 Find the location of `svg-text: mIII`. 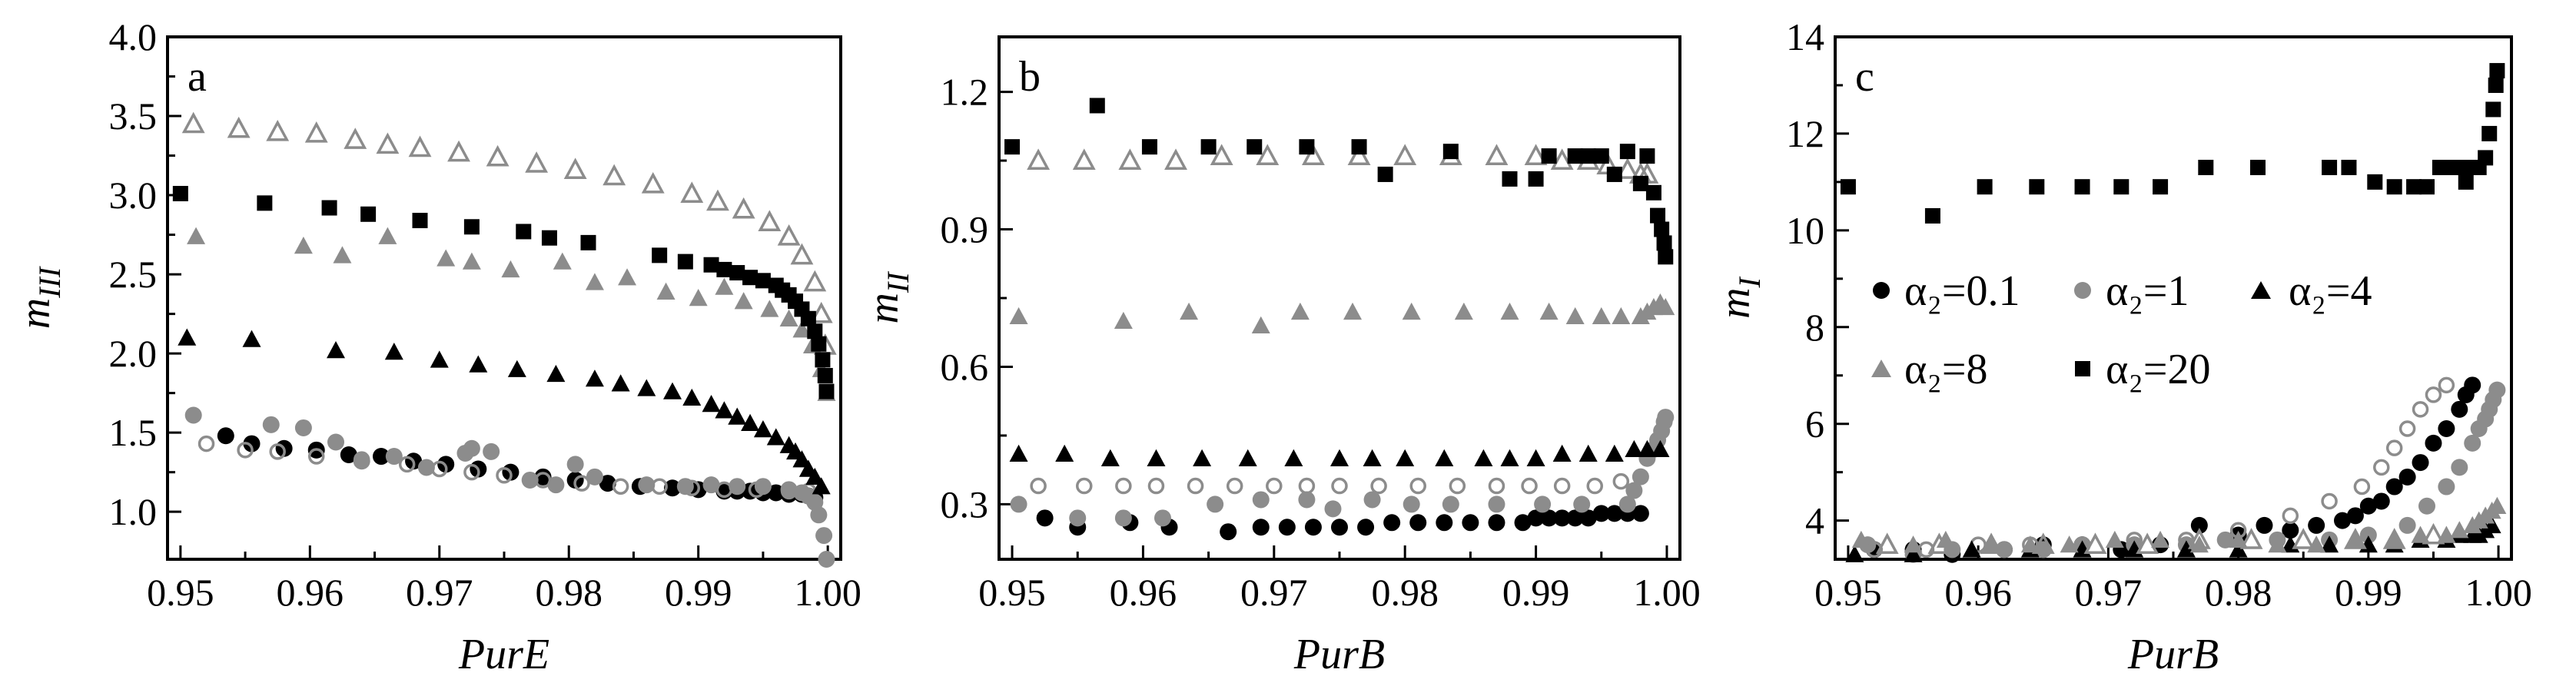

svg-text: mIII is located at coordinates (39, 297).